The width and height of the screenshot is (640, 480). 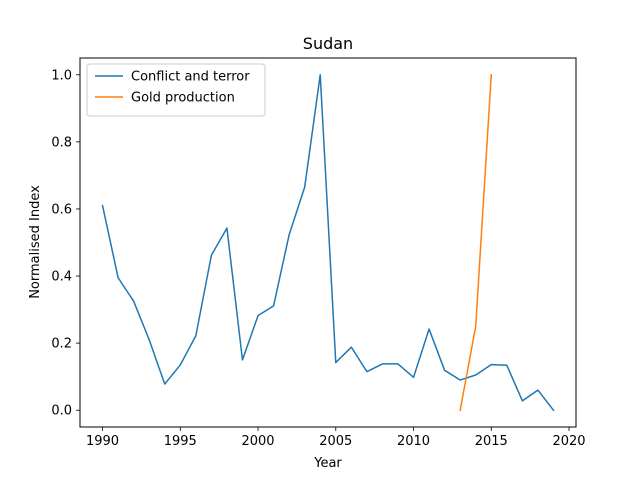 I want to click on legend-label-1: Gold production, so click(x=183, y=98).